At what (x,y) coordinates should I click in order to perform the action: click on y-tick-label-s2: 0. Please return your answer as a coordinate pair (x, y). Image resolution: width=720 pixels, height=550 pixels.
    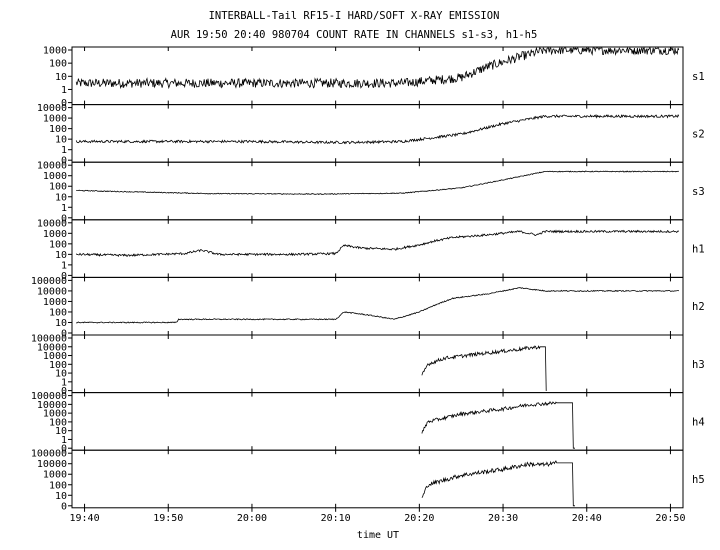
    Looking at the image, I should click on (64, 161).